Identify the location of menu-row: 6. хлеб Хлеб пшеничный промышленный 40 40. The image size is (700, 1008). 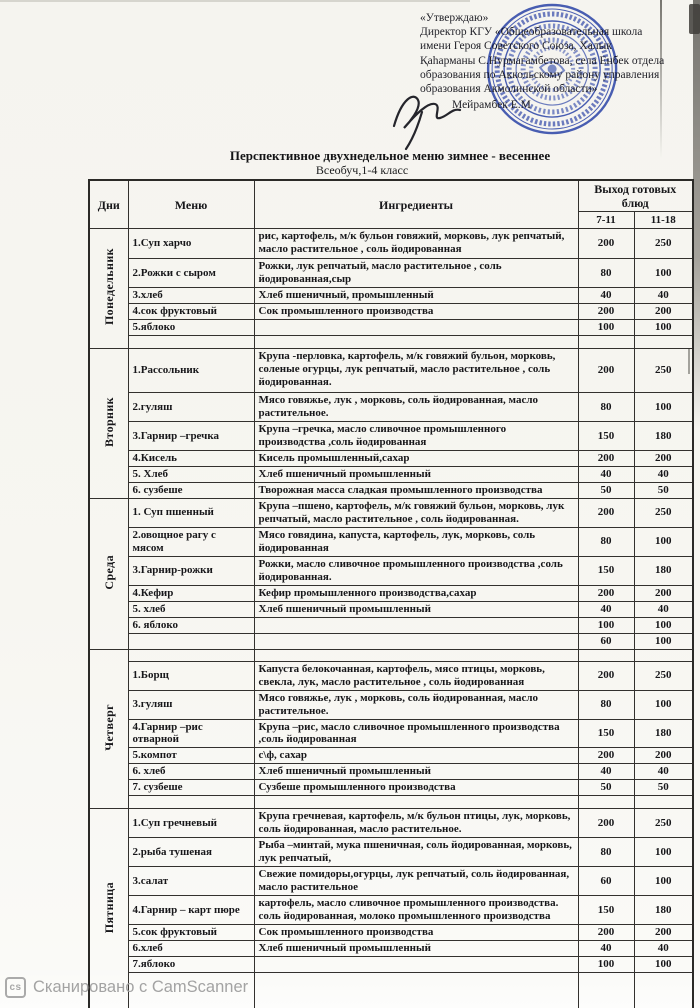
(391, 772).